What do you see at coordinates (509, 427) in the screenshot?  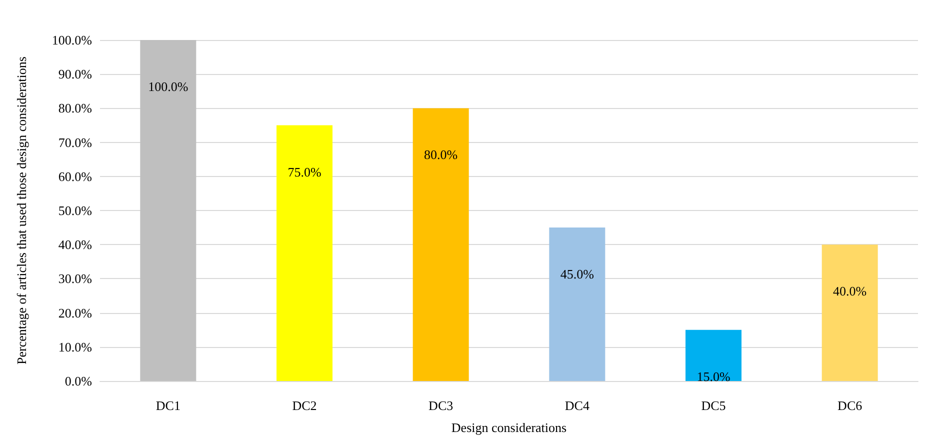 I see `x-axis-title: Design considerations` at bounding box center [509, 427].